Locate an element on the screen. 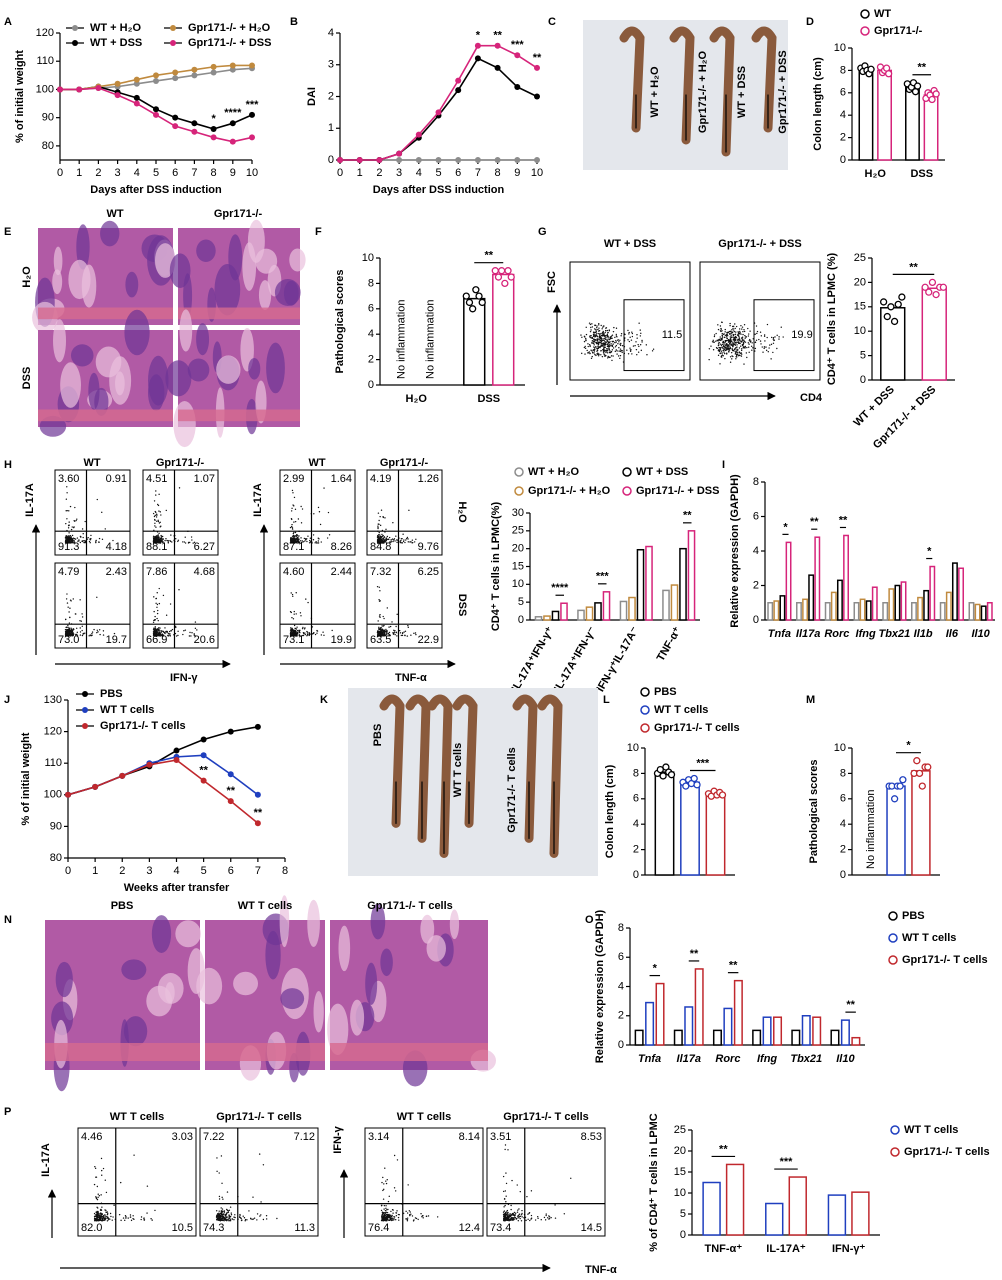 Image resolution: width=1002 pixels, height=1280 pixels. plot-frame is located at coordinates (630, 321).